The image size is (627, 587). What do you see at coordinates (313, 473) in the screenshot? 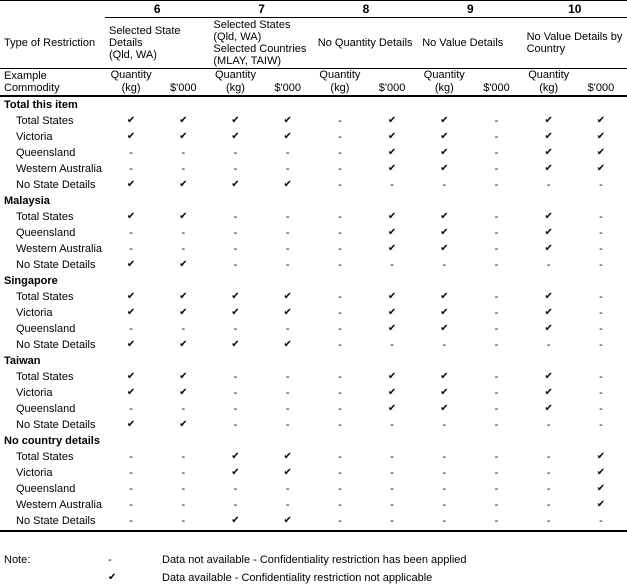
I see `table-row: Victoria - - ✔ ✔ - - - - - ✔` at bounding box center [313, 473].